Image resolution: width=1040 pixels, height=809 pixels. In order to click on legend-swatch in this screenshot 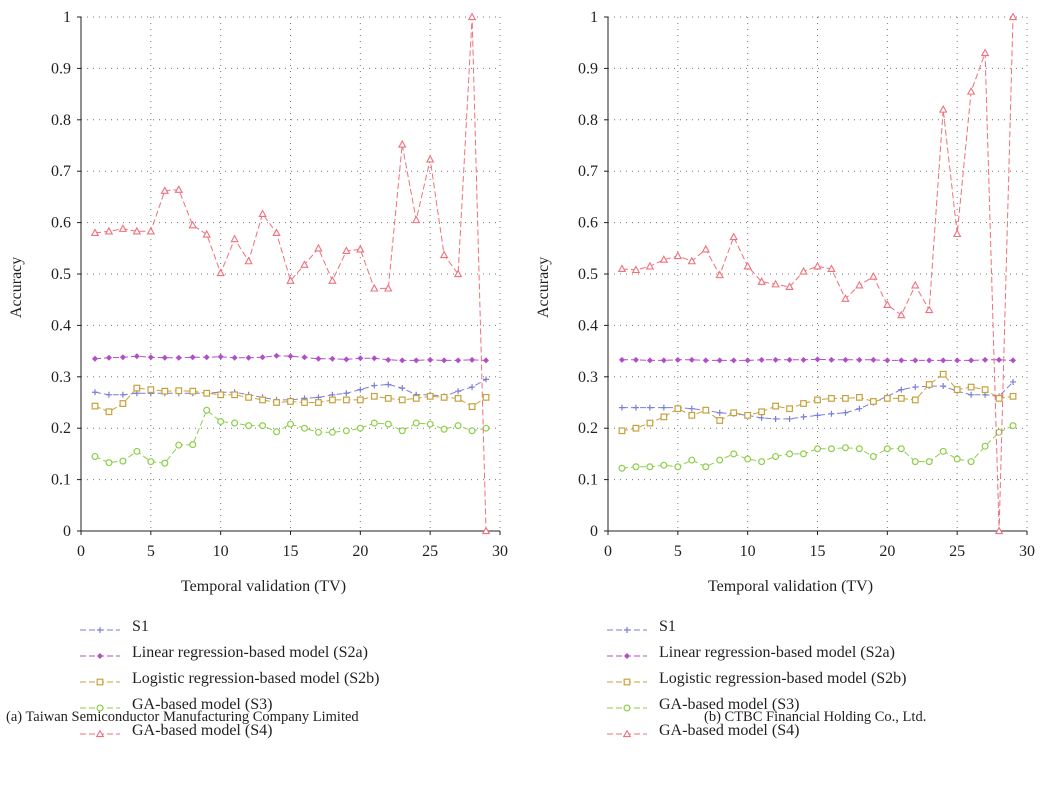, I will do `click(100, 733)`.